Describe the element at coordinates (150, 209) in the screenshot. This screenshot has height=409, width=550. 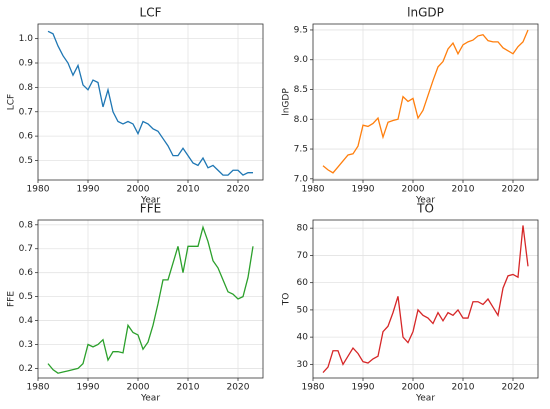
I see `chart-title: FFE` at that location.